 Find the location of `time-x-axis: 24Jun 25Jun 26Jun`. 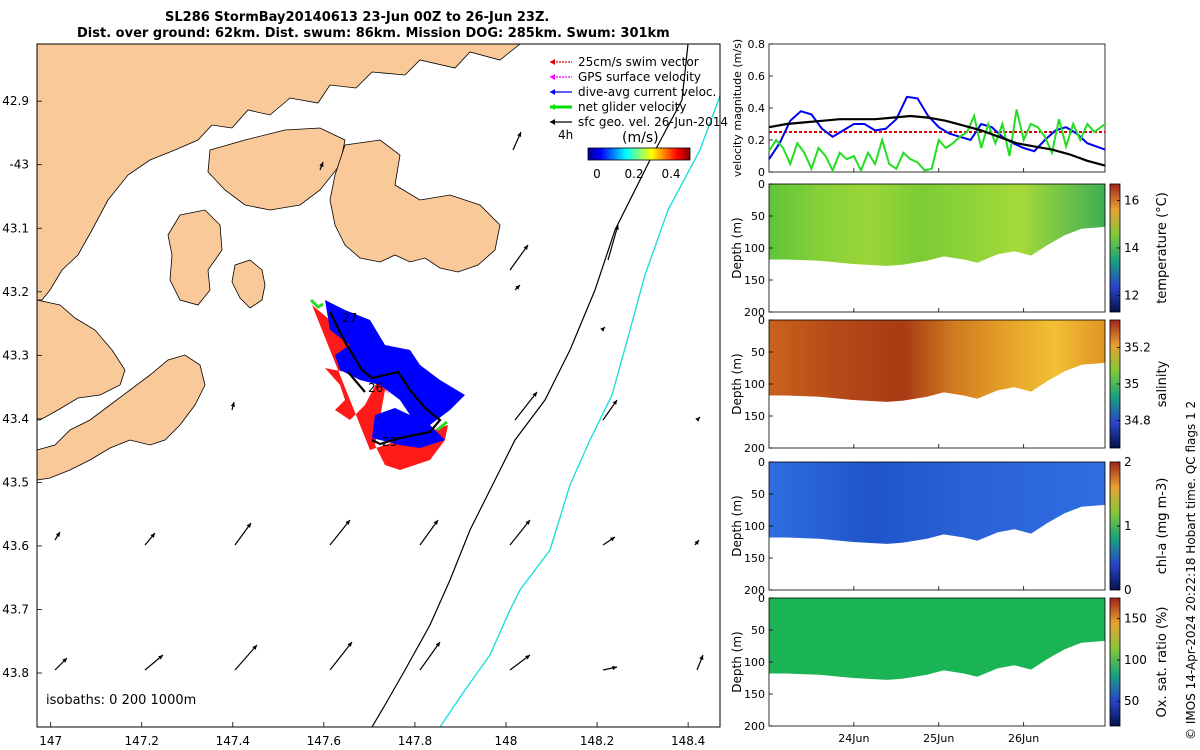

time-x-axis: 24Jun 25Jun 26Jun is located at coordinates (938, 456).